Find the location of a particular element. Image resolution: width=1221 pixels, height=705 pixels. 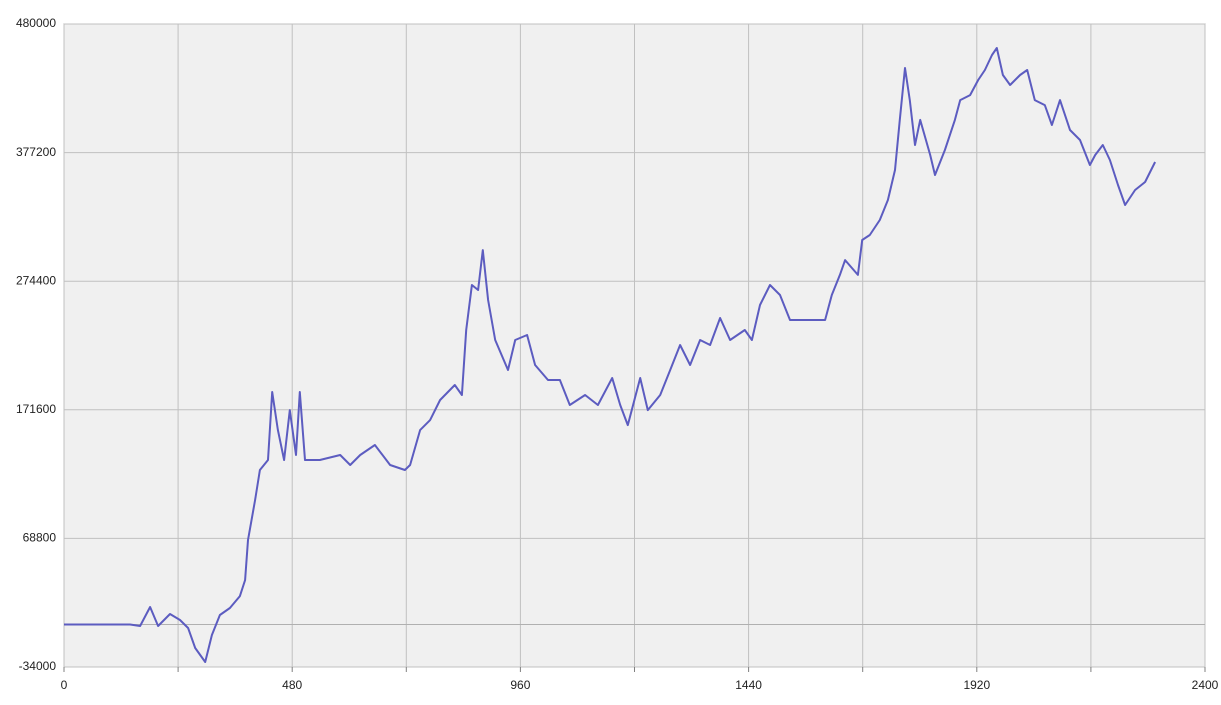

y-tick-label: 171600 is located at coordinates (36, 409).